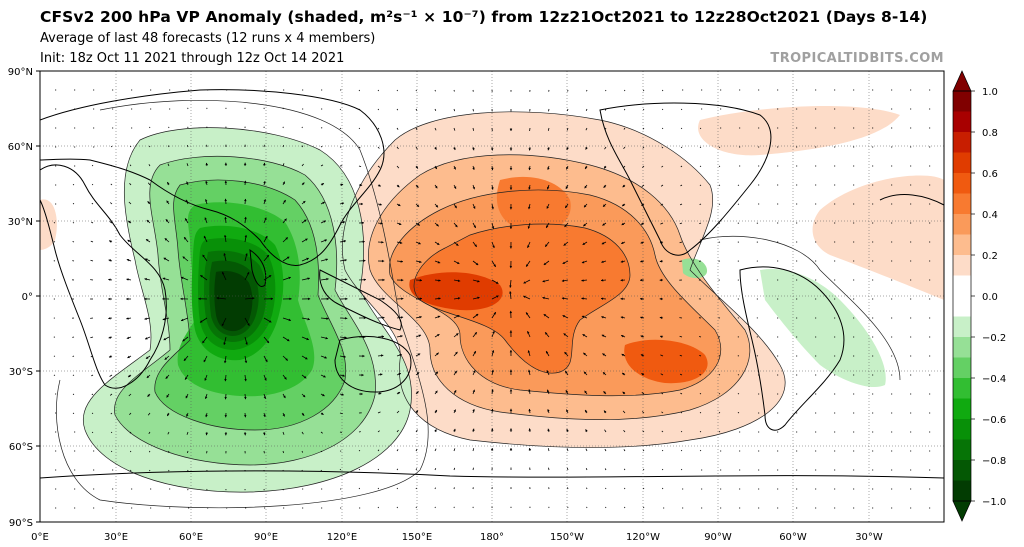  Describe the element at coordinates (878, 237) in the screenshot. I see `pos-anom-atlantic` at that location.